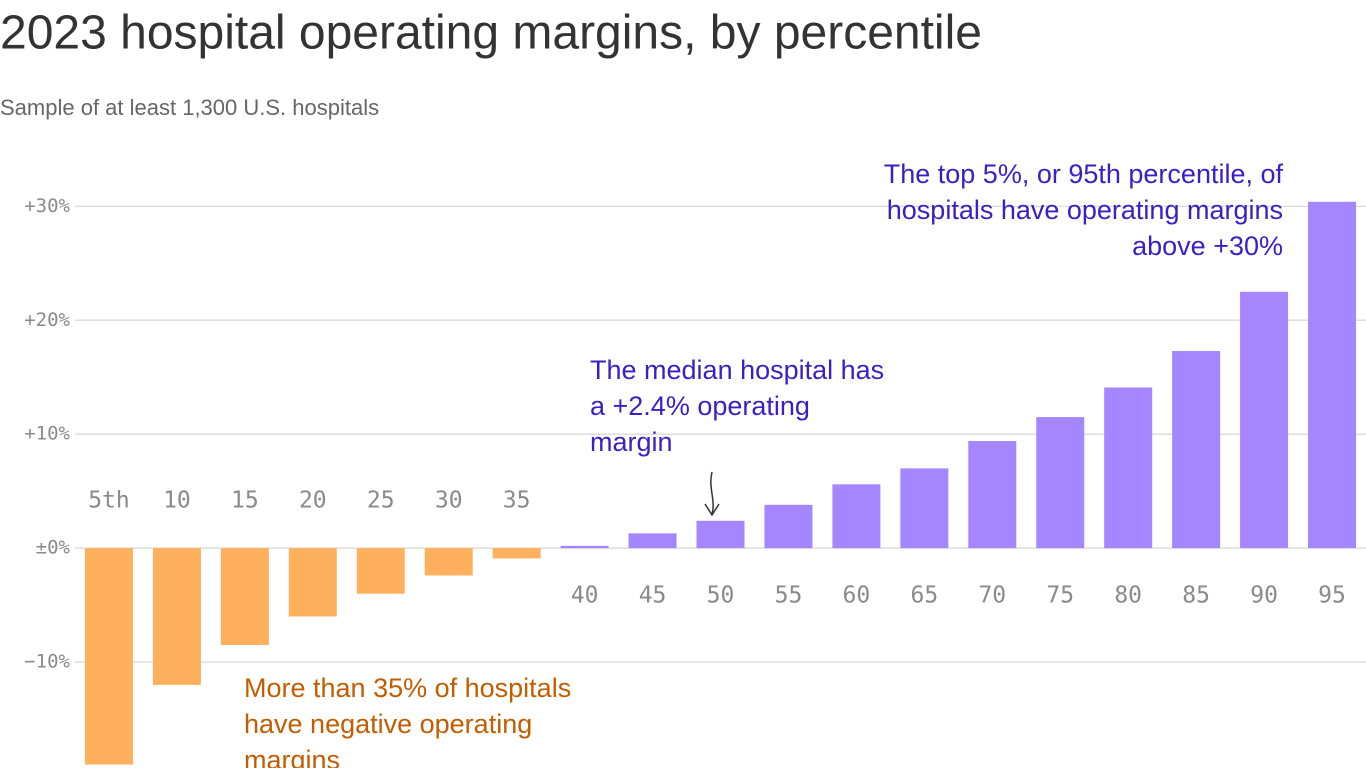 The height and width of the screenshot is (768, 1366). Describe the element at coordinates (653, 596) in the screenshot. I see `x-tick-label: 45` at that location.